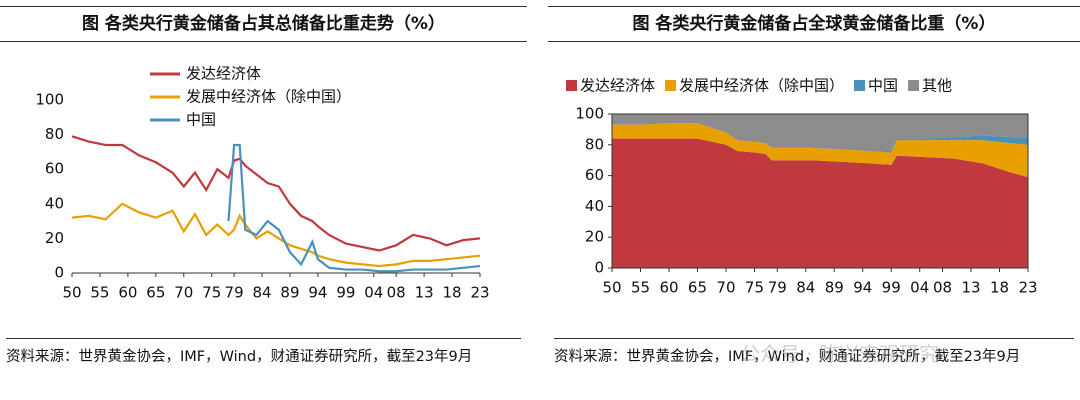 This screenshot has width=1080, height=400. Describe the element at coordinates (937, 86) in the screenshot. I see `legend-label: 其他` at that location.